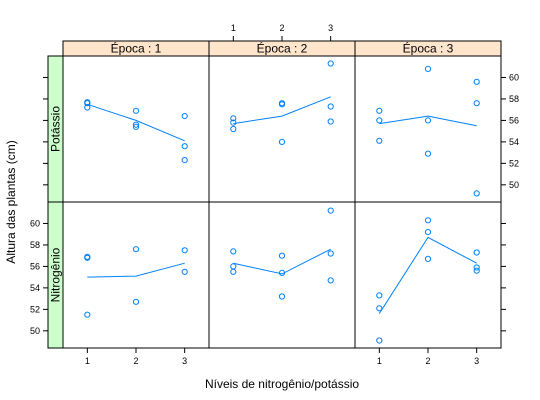 The width and height of the screenshot is (540, 400). Describe the element at coordinates (11, 201) in the screenshot. I see `y-axis-title: Altura das plantas (cm)` at that location.